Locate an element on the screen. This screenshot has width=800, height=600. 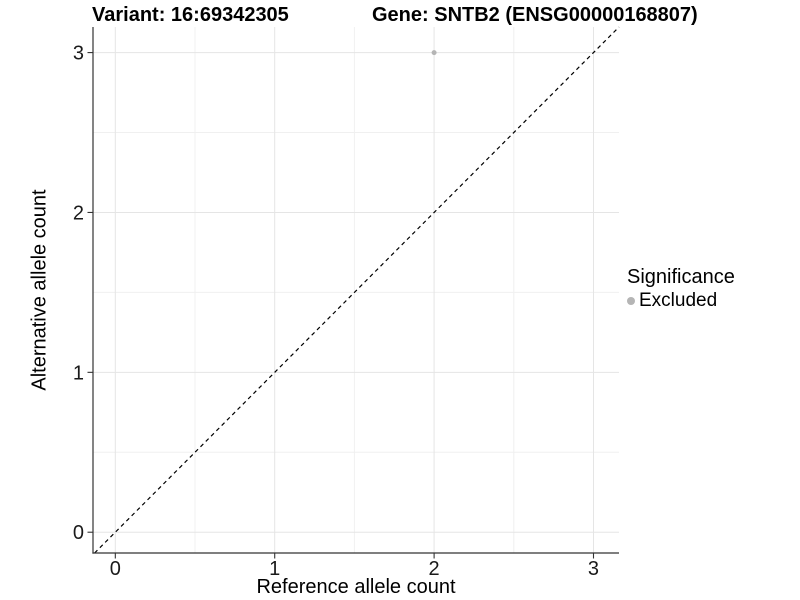
data-points is located at coordinates (434, 53).